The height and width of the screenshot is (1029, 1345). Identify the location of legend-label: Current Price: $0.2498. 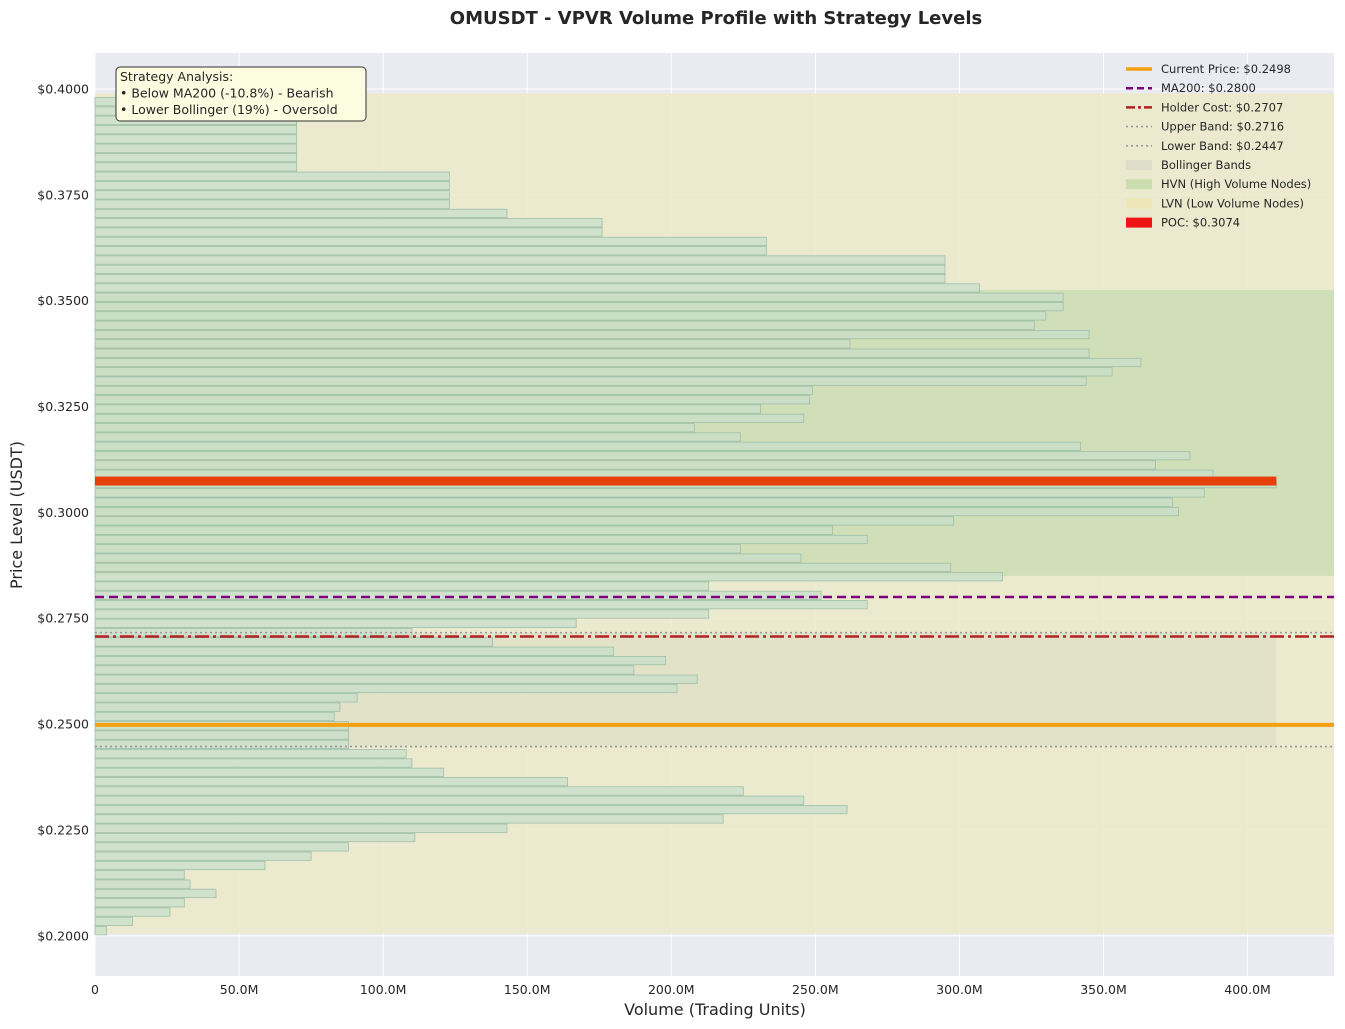
(1226, 69).